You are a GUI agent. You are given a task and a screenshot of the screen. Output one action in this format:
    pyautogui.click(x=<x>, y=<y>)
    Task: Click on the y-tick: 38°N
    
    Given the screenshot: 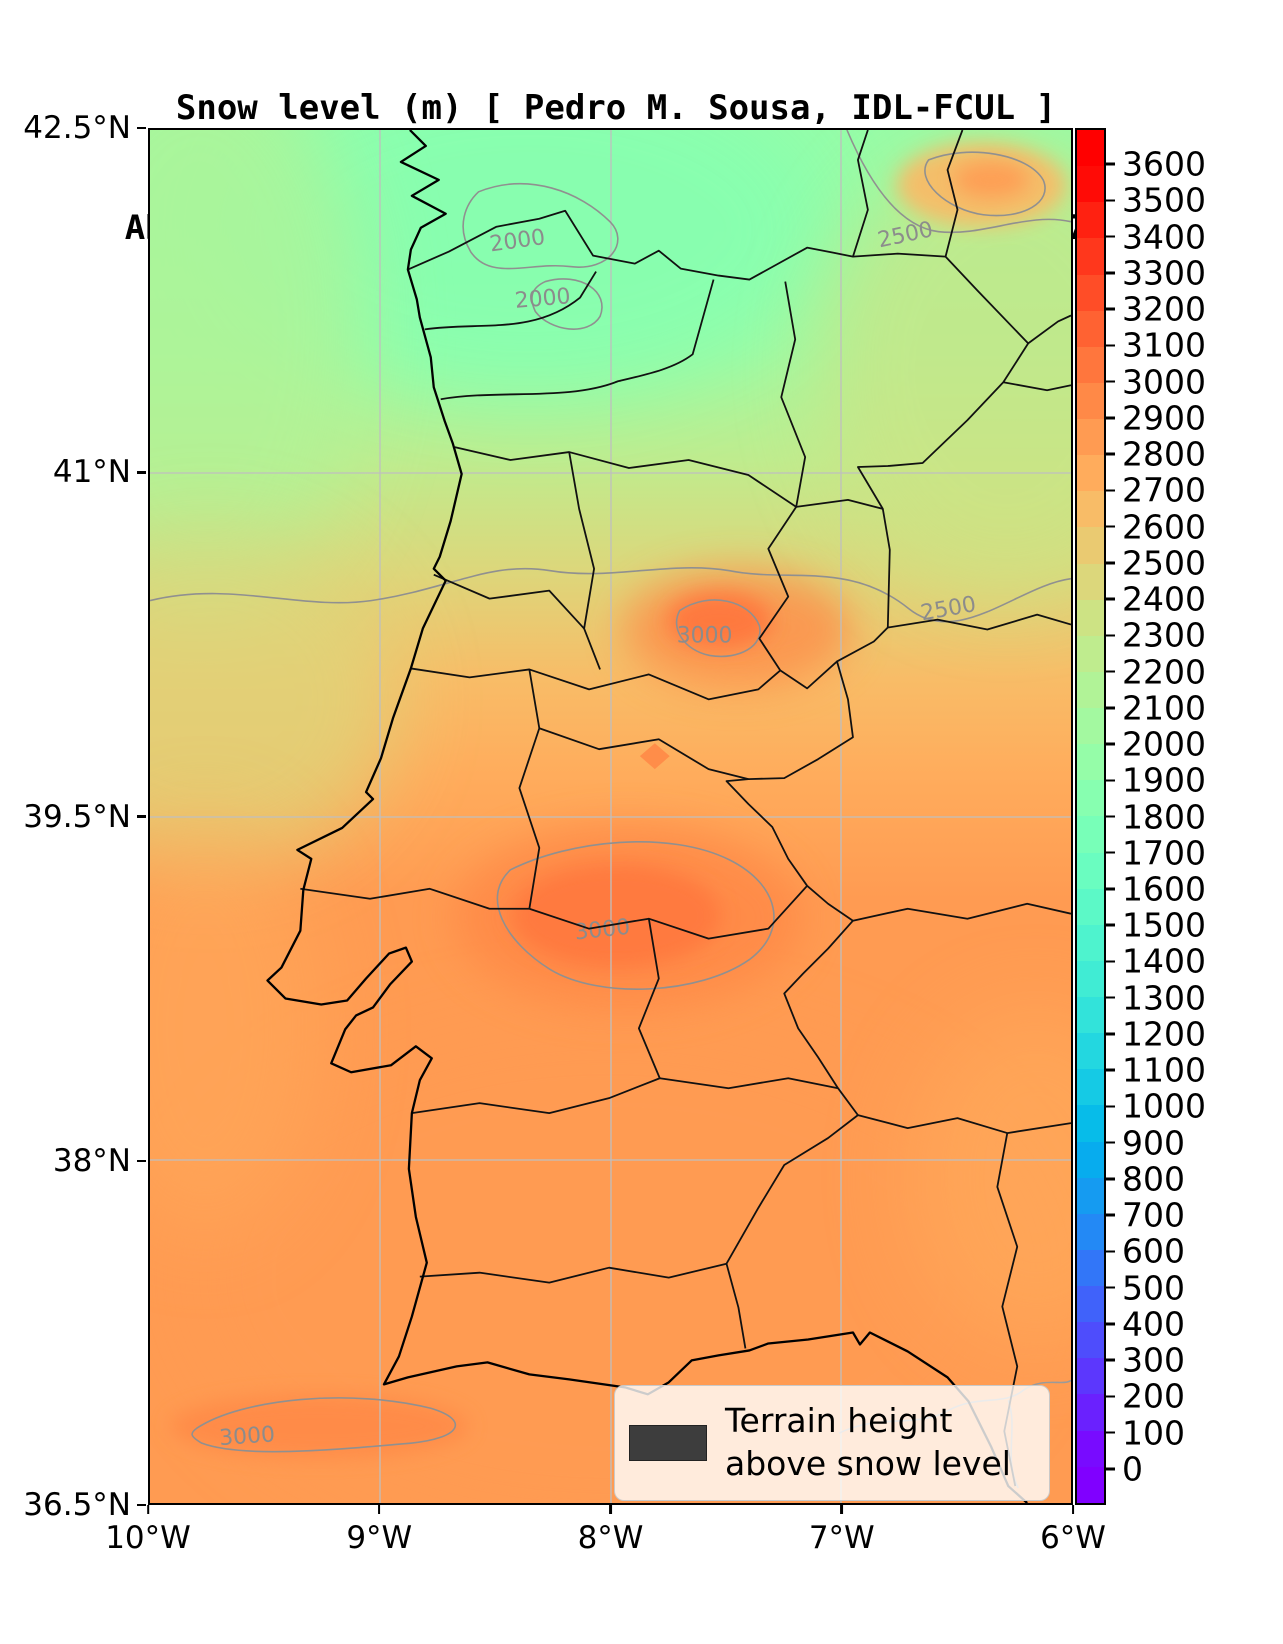 What is the action you would take?
    pyautogui.click(x=99, y=1161)
    